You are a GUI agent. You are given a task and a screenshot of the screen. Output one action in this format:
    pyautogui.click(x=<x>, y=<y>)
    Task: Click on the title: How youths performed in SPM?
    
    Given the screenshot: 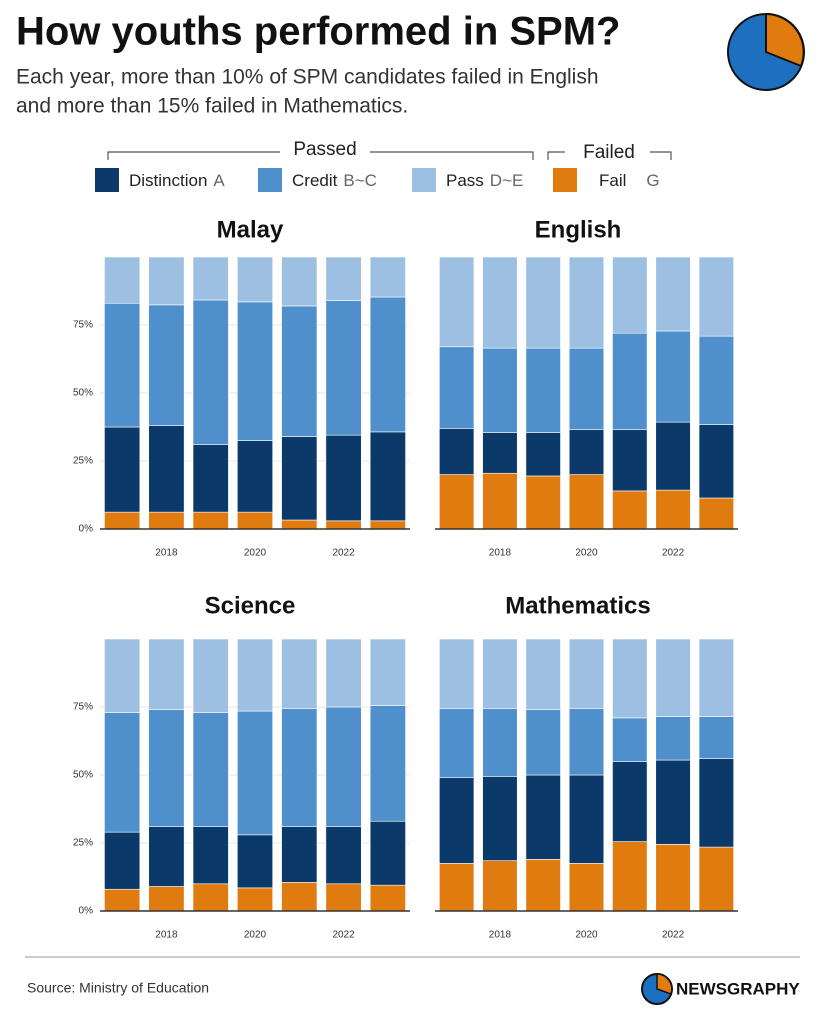 What is the action you would take?
    pyautogui.click(x=318, y=32)
    